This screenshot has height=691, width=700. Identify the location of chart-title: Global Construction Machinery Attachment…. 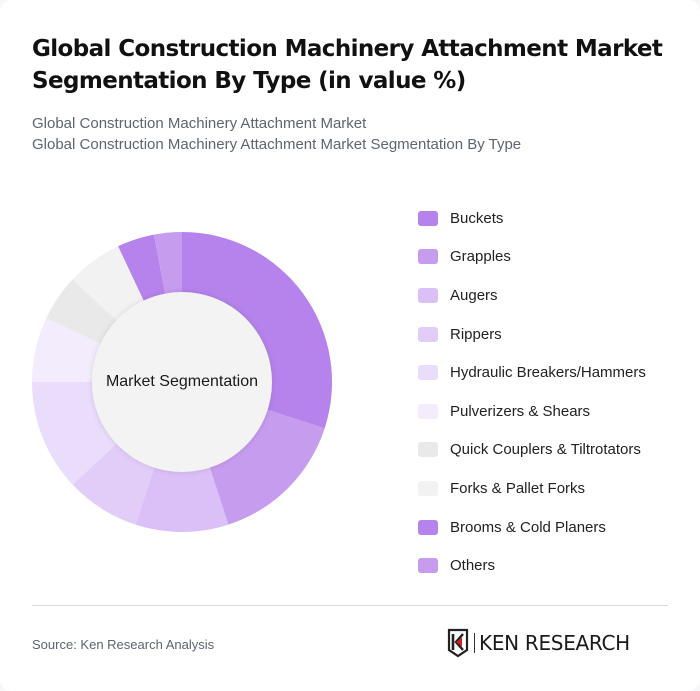
(347, 65).